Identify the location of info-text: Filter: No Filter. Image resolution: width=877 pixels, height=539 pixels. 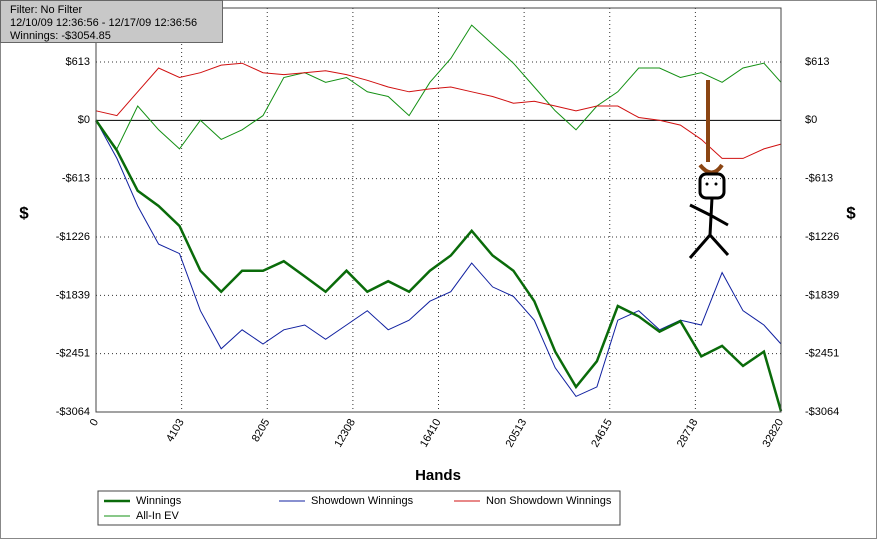
(46, 10).